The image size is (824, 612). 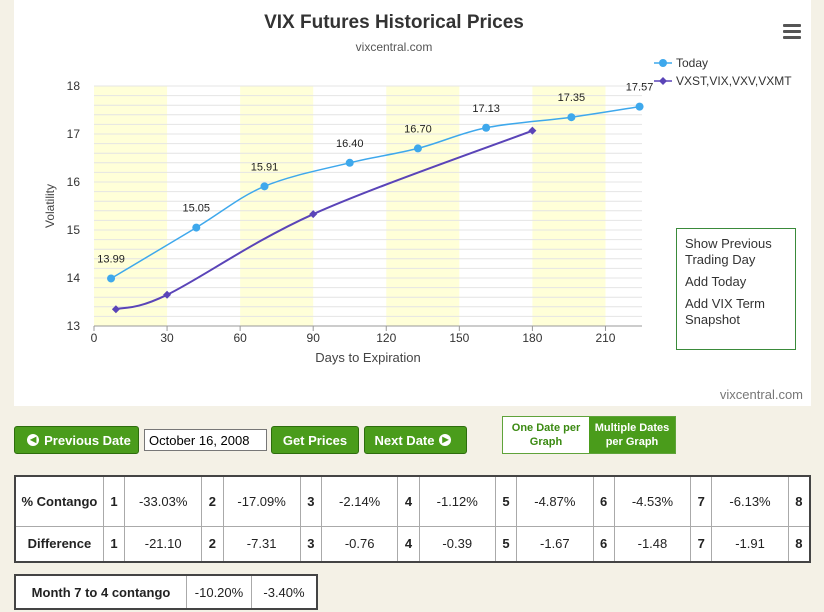 I want to click on legend-swatch-today, so click(x=663, y=63).